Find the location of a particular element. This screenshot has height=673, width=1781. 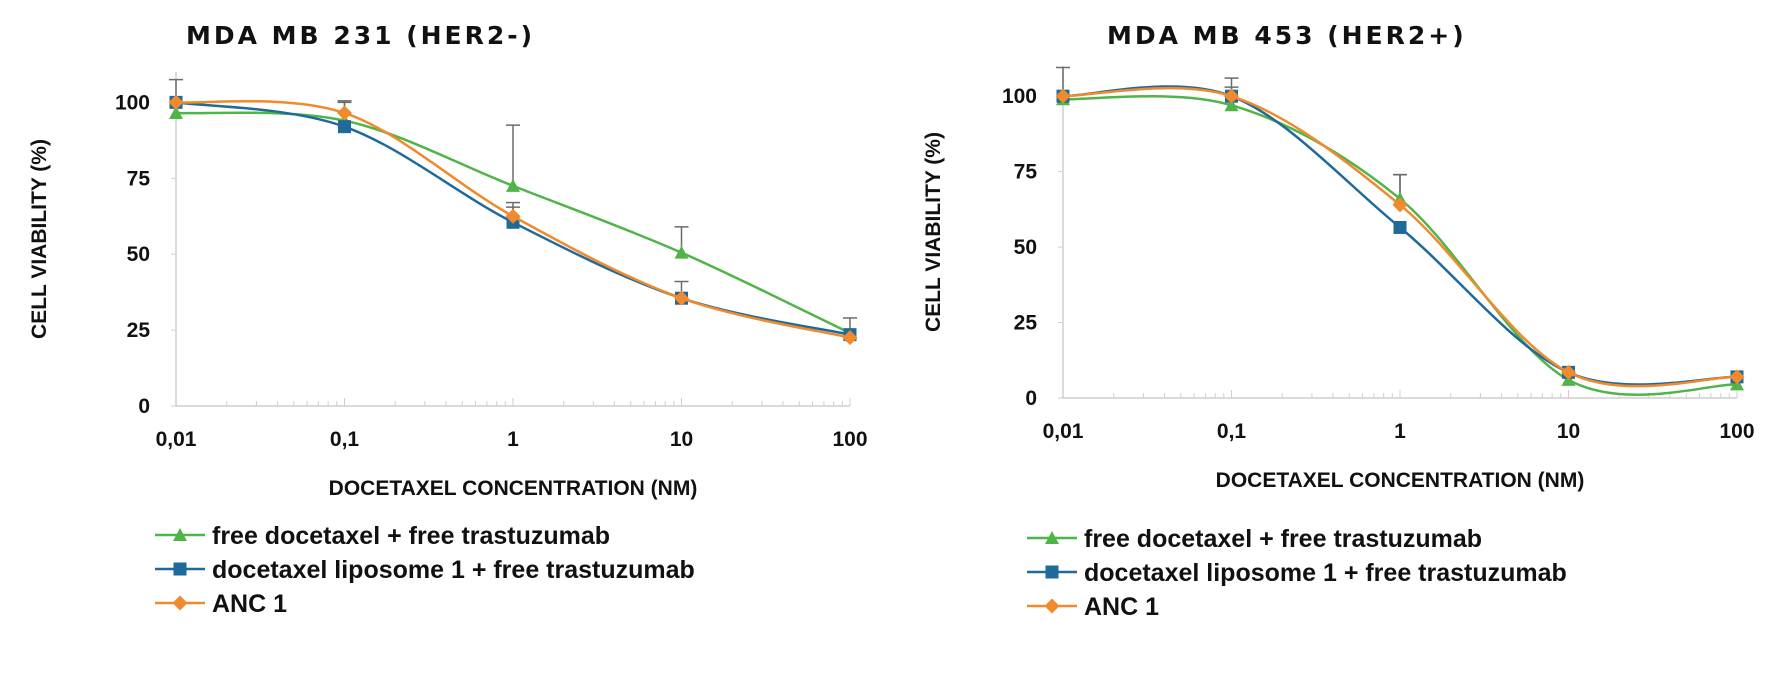

chart-title: MDA MB 453 (HER2+) is located at coordinates (1287, 35).